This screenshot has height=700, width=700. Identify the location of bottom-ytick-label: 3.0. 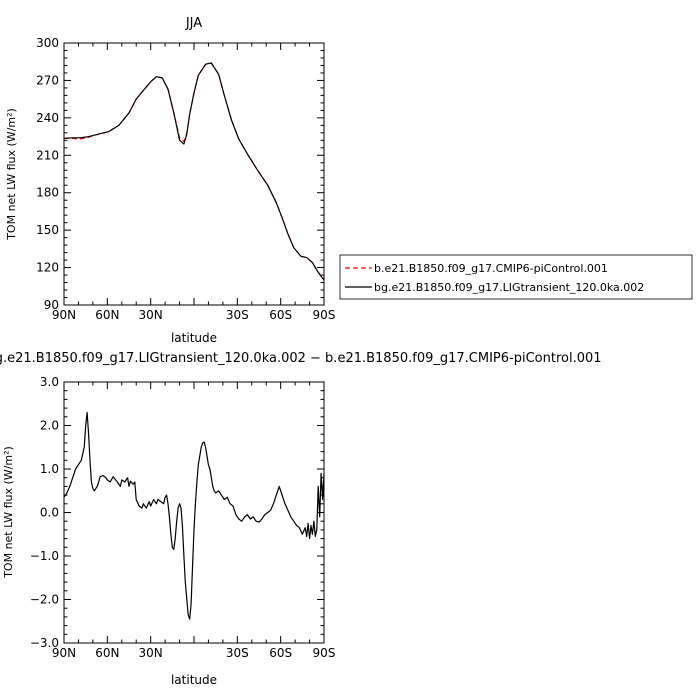
(49, 382).